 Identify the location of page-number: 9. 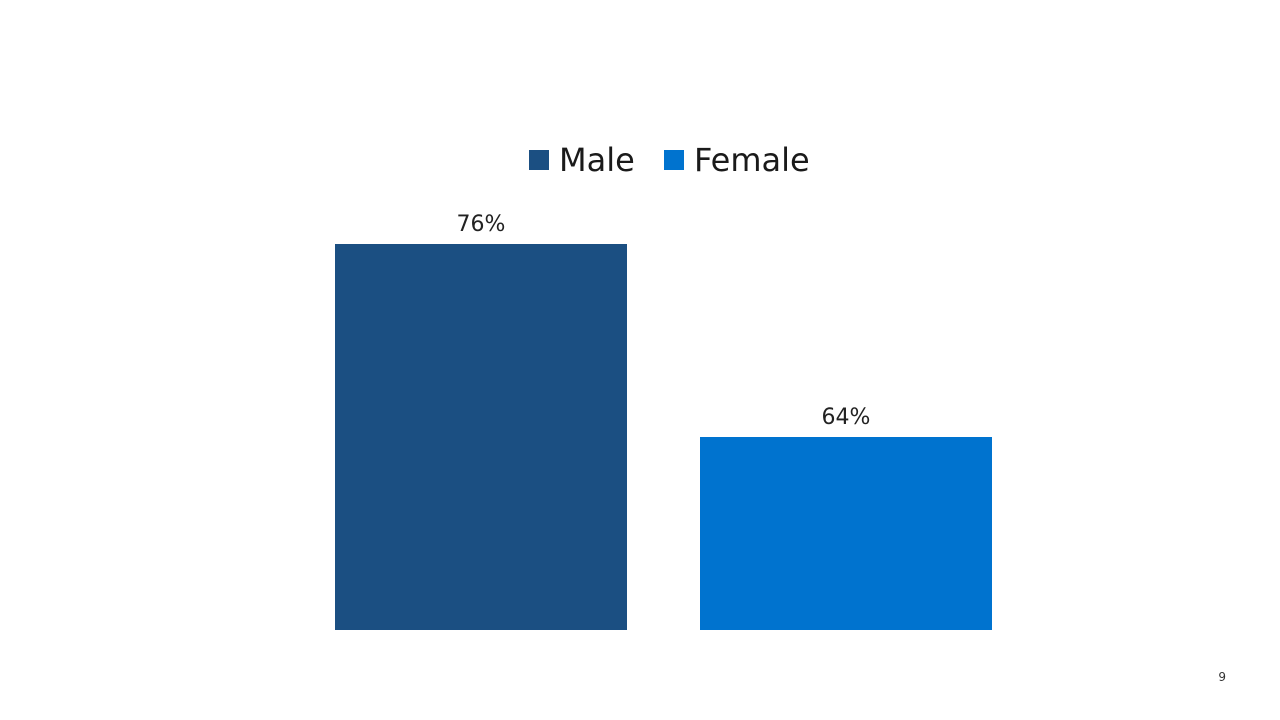
(1222, 677).